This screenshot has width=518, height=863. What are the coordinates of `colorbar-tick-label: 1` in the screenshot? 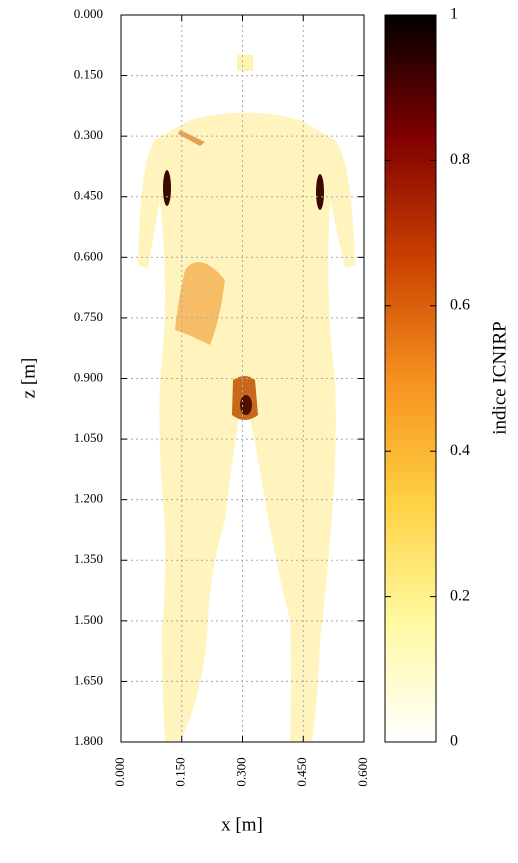 It's located at (454, 14).